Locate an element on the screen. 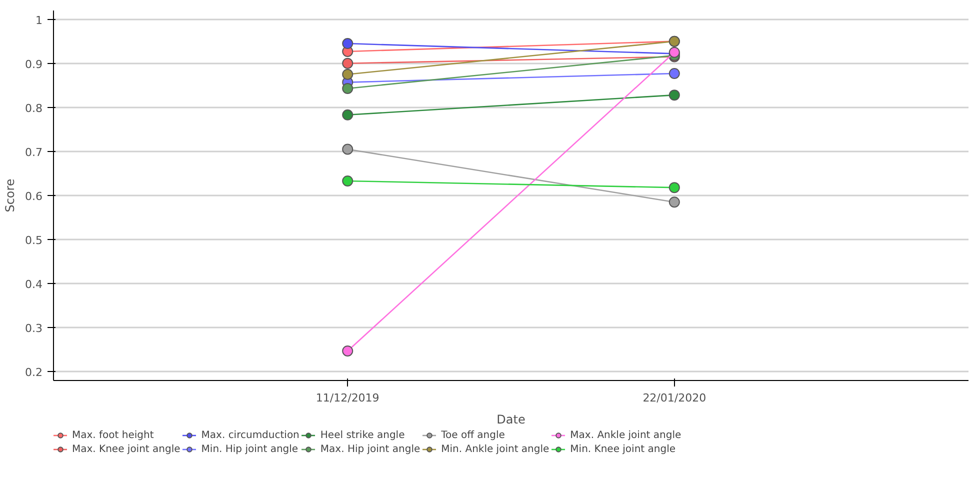 The image size is (977, 498). legend-label: Min. Ankle joint angle is located at coordinates (495, 449).